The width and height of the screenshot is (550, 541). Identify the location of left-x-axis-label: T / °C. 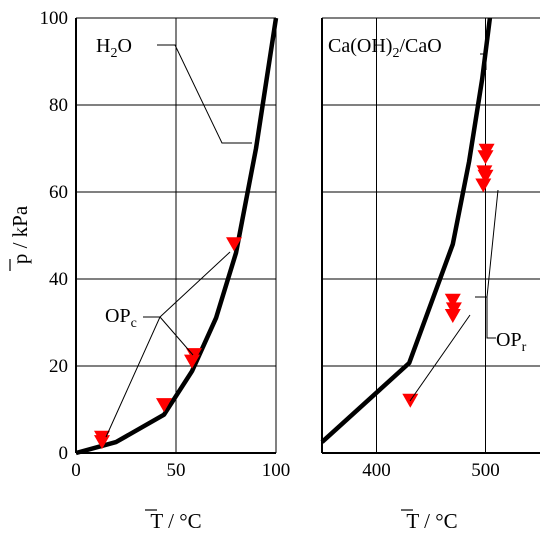
(175, 521).